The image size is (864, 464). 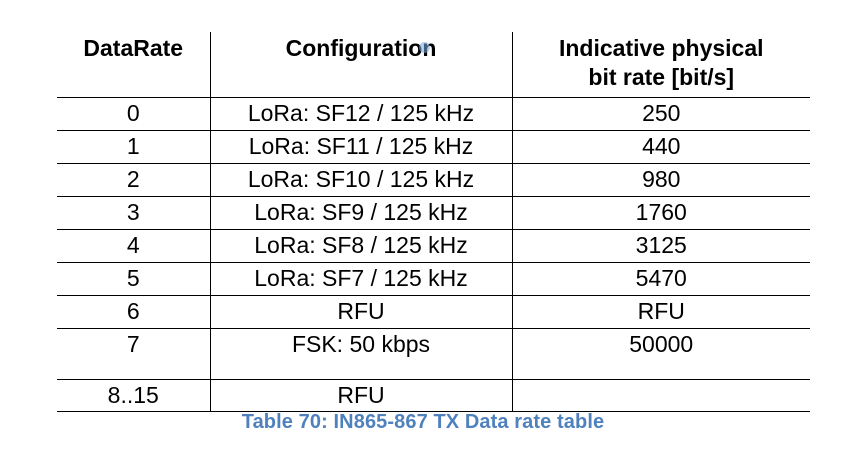 I want to click on cell-datarate: 7, so click(x=133, y=354).